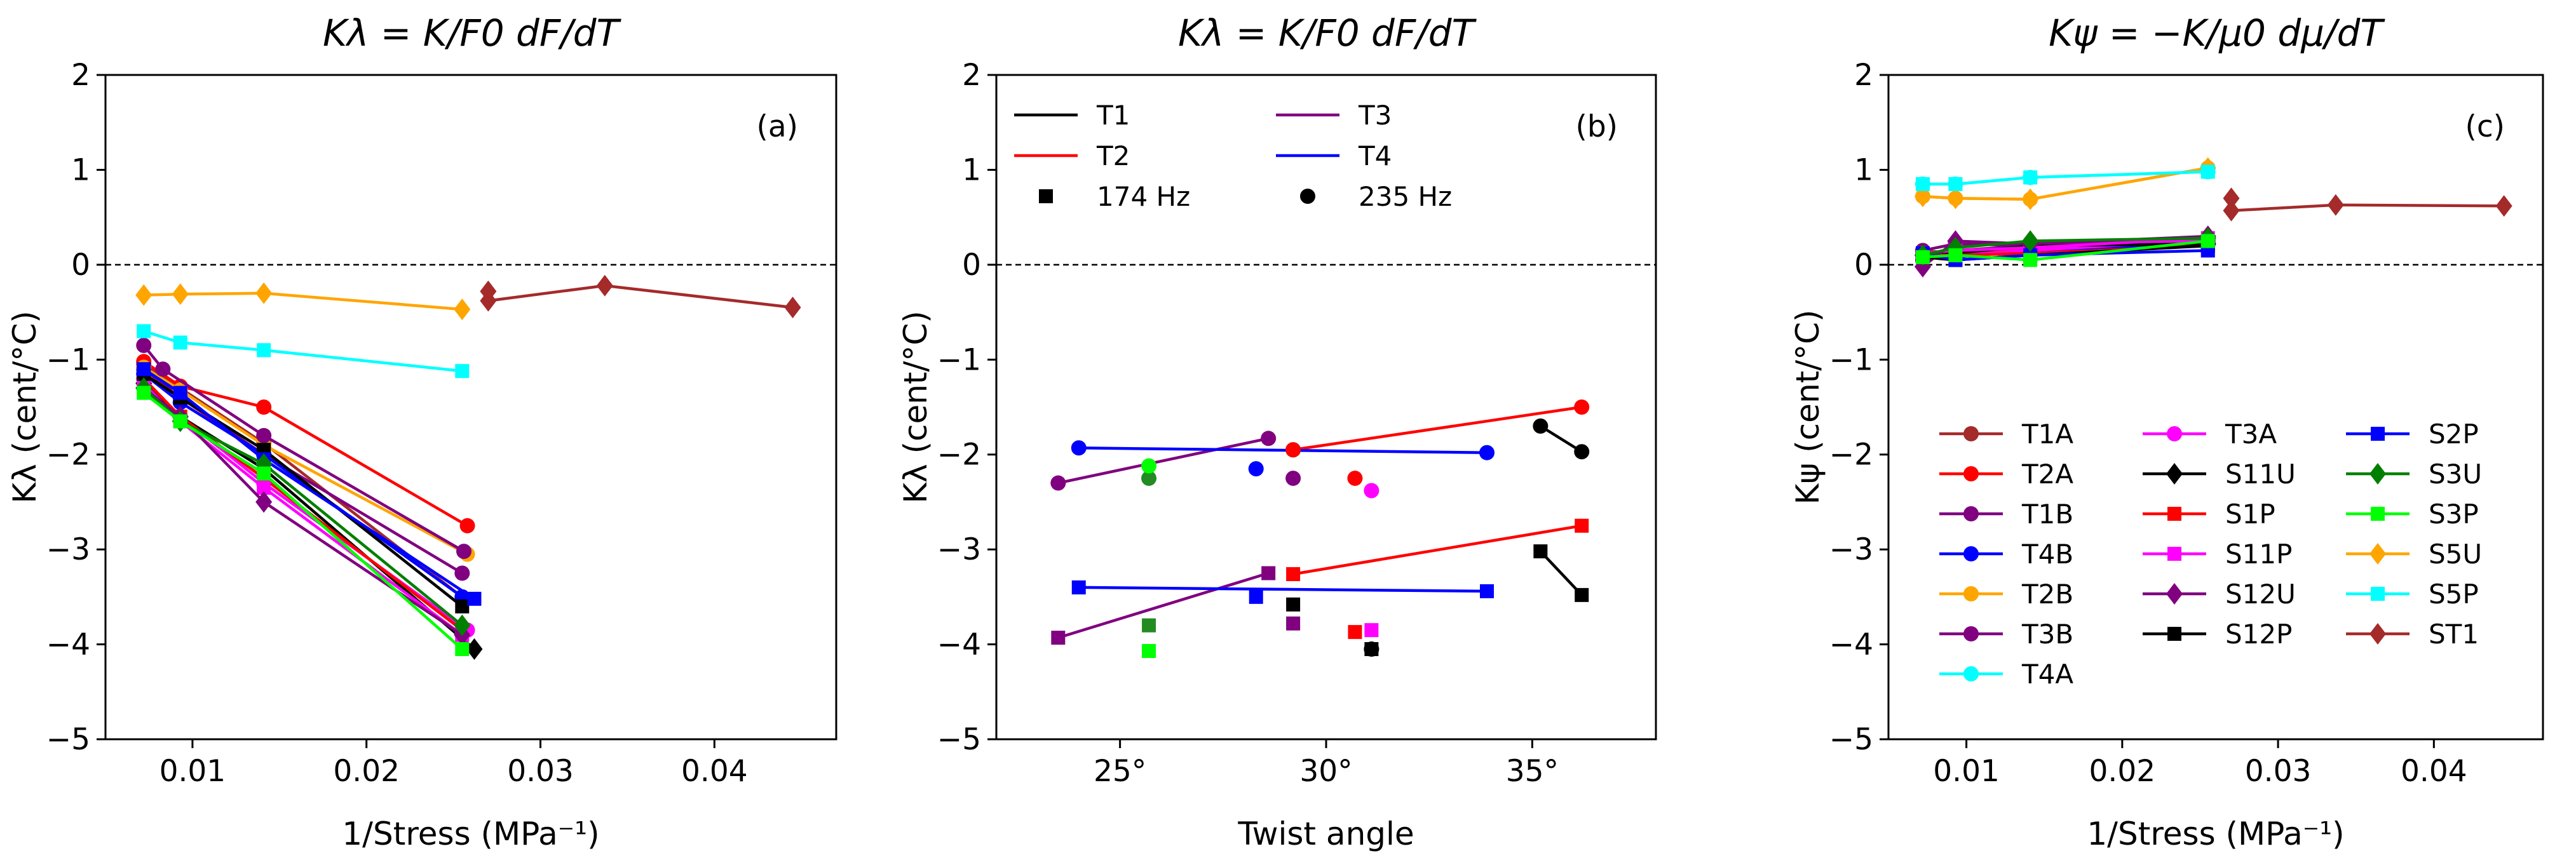 The height and width of the screenshot is (865, 2576). I want to click on data-point-s3u-twist, so click(1149, 625).